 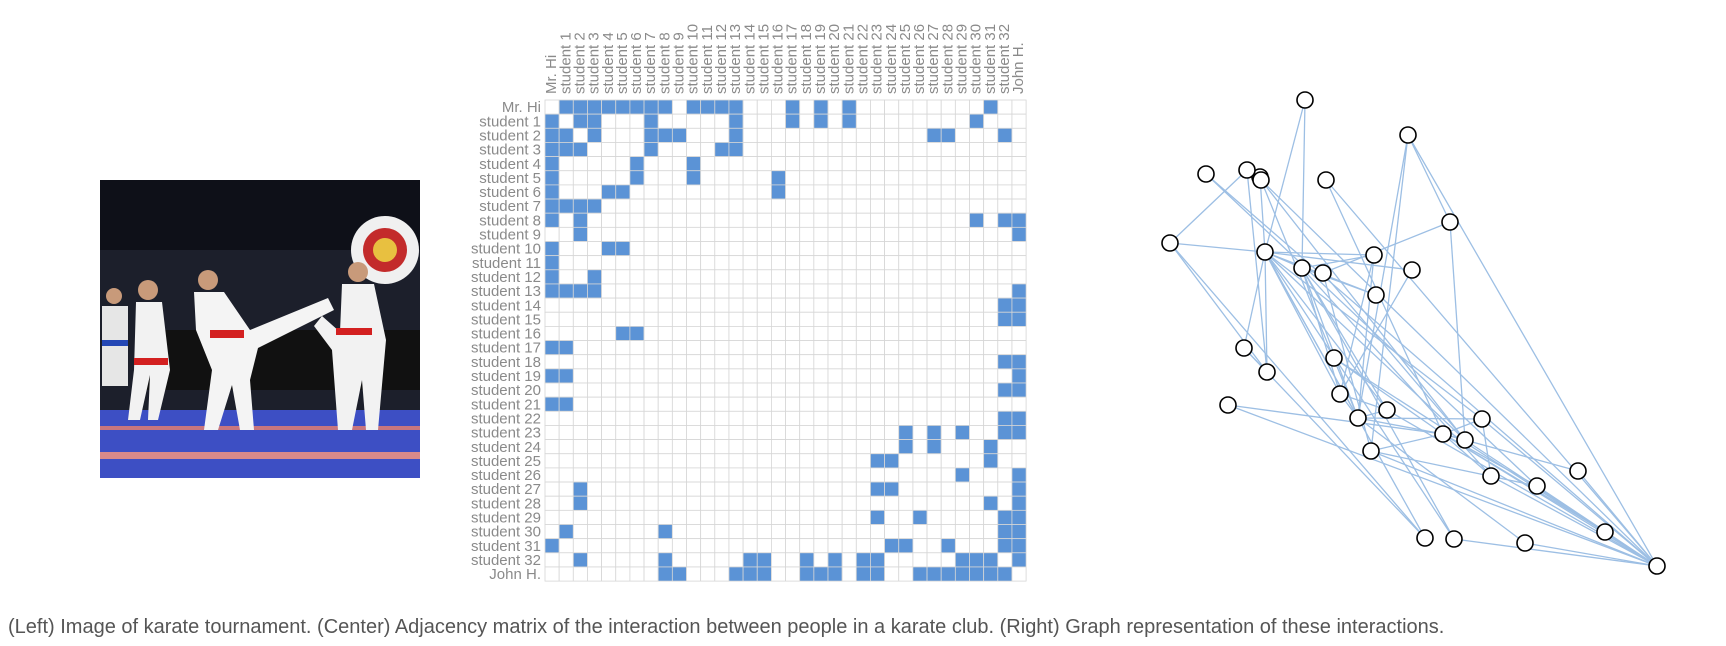 What do you see at coordinates (506, 390) in the screenshot?
I see `row-label: student 20` at bounding box center [506, 390].